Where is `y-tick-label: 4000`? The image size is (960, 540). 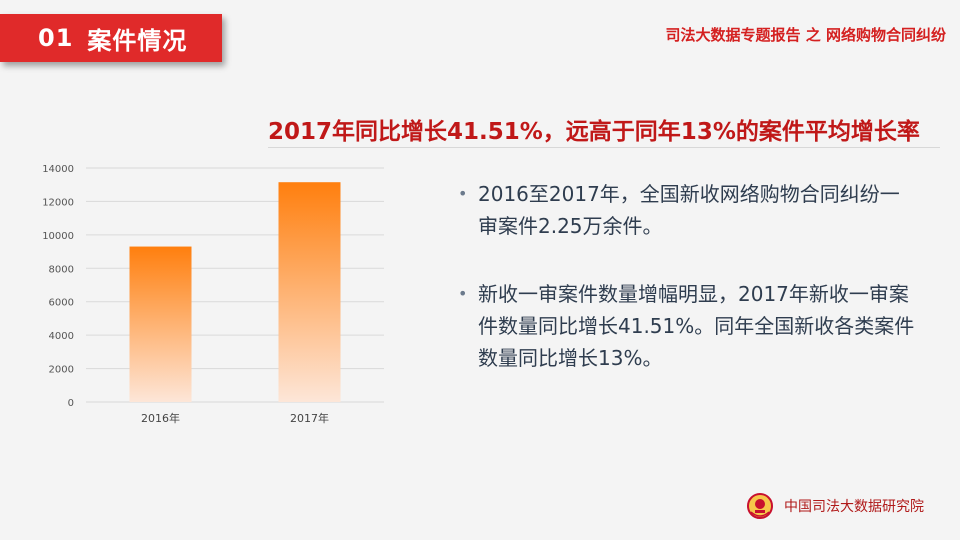
y-tick-label: 4000 is located at coordinates (61, 336).